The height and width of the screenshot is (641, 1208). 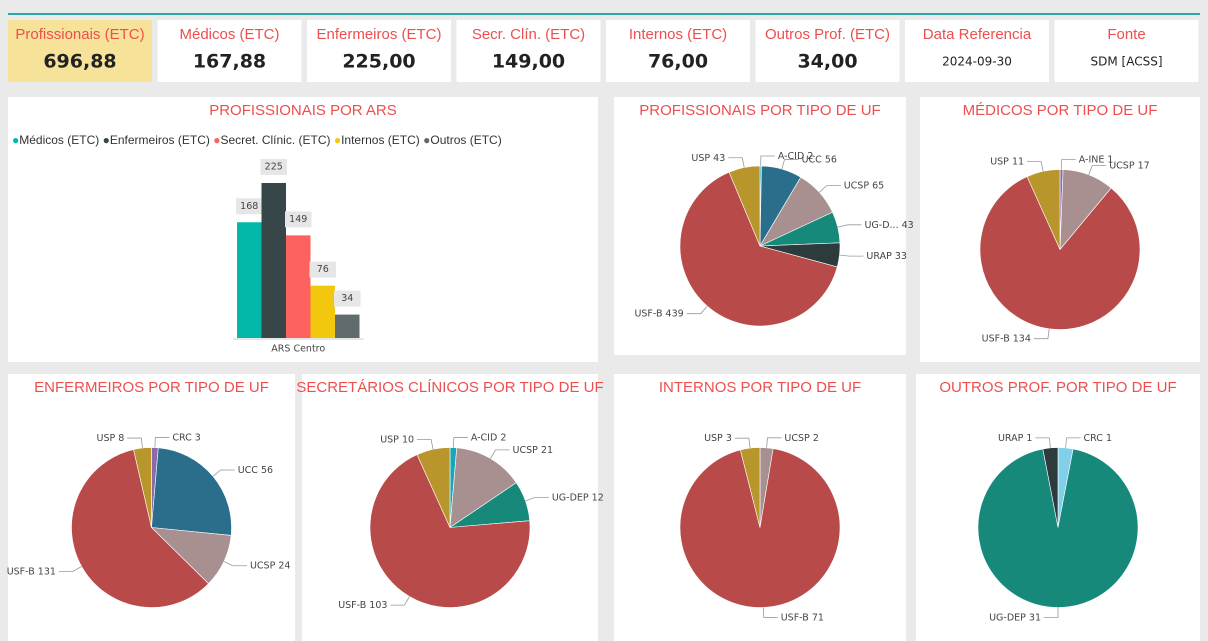 What do you see at coordinates (678, 62) in the screenshot?
I see `kpi-value: 76,00` at bounding box center [678, 62].